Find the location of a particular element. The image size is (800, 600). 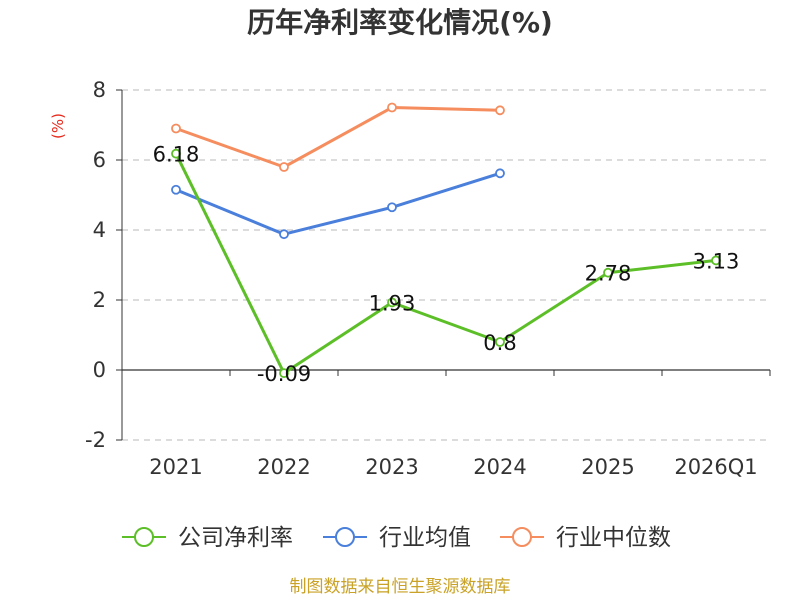

legend-item: 行业均值 is located at coordinates (397, 538).